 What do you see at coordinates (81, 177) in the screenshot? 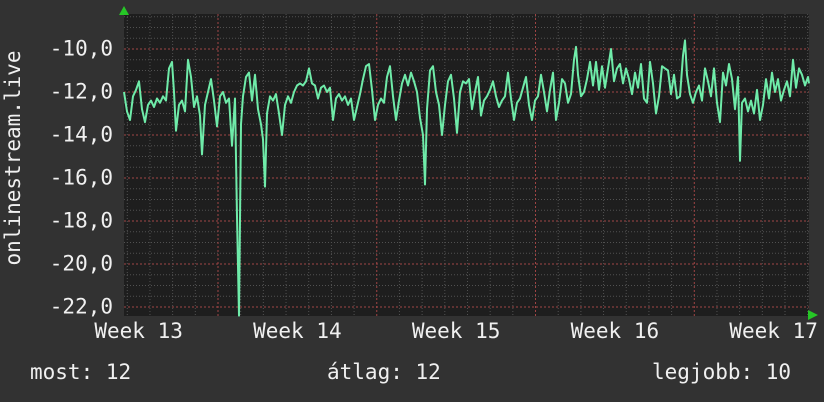
I see `y-axis-tick-label: -16,0` at bounding box center [81, 177].